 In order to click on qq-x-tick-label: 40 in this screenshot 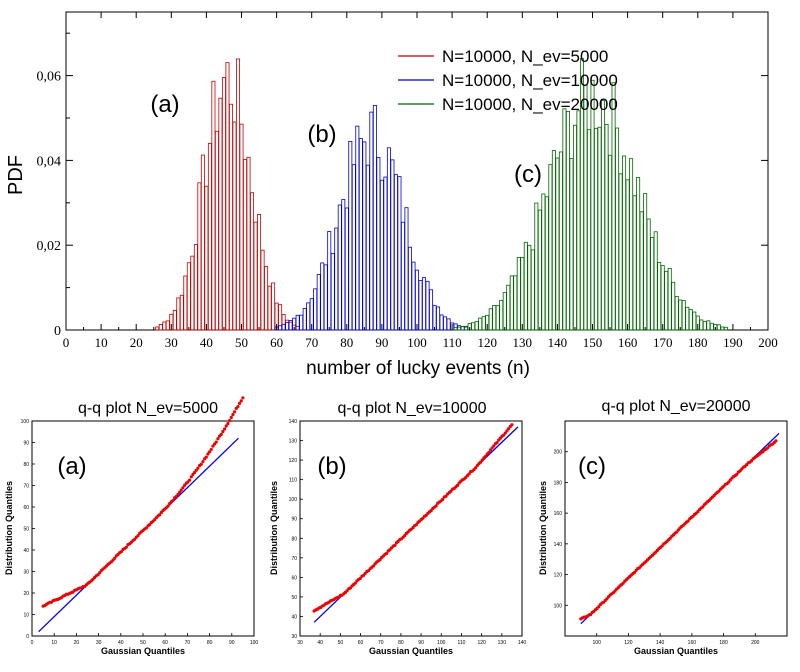, I will do `click(121, 643)`.